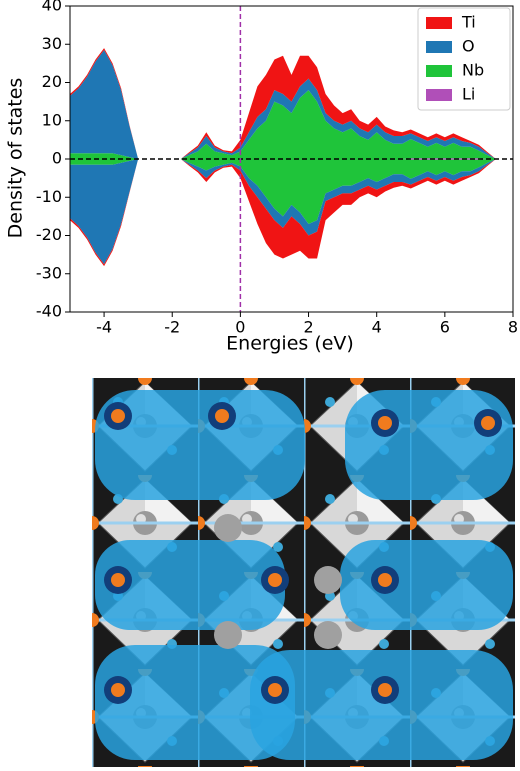  Describe the element at coordinates (49, 272) in the screenshot. I see `y-tick-label: -30` at that location.